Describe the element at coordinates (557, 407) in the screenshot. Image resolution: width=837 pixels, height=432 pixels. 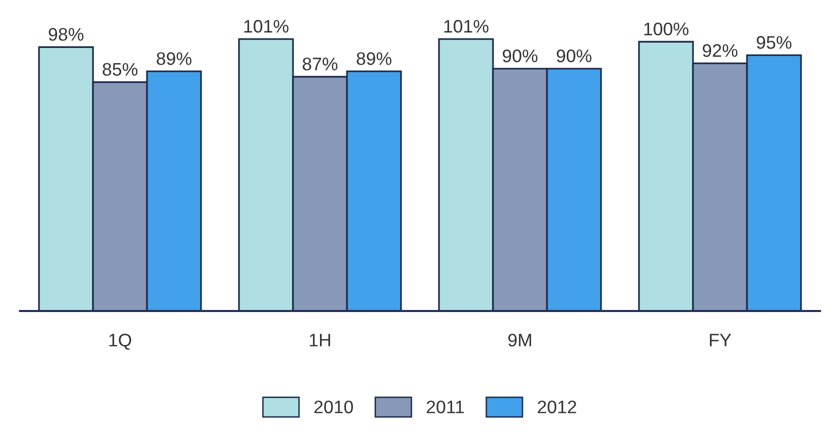
I see `legend-label: 2012` at that location.